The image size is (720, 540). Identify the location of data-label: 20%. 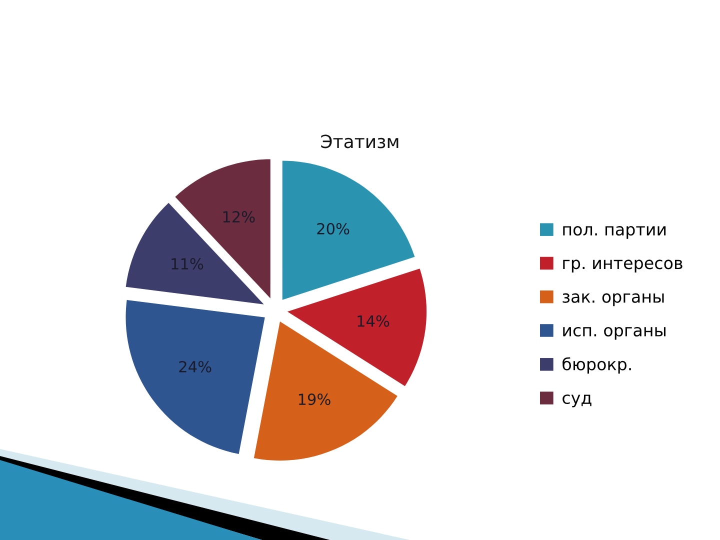
(333, 228).